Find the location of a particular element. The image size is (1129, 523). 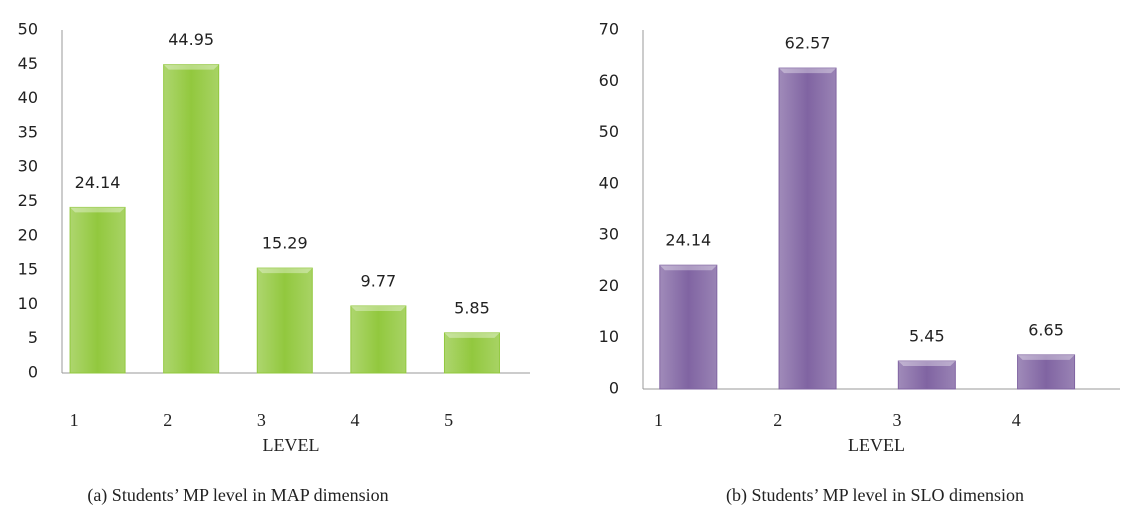

data-label: 6.65 is located at coordinates (1046, 329).